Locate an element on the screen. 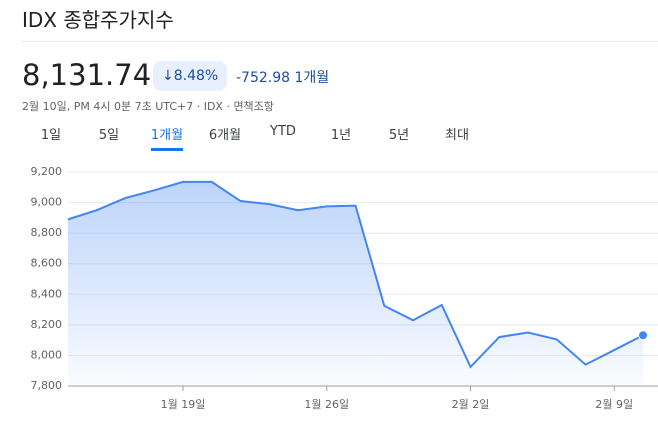  tab: 1년 is located at coordinates (341, 136).